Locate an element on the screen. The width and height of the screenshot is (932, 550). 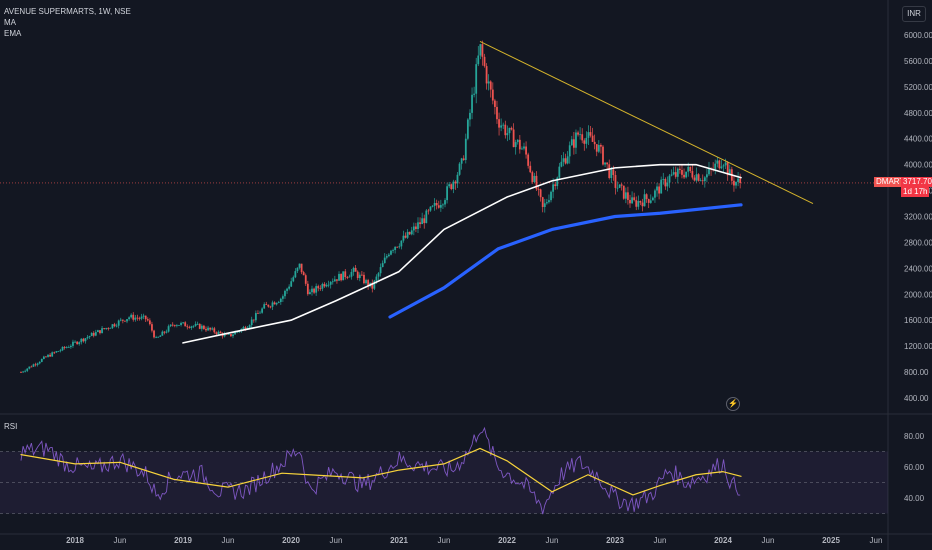
time-tick-label: 2018 is located at coordinates (75, 540).